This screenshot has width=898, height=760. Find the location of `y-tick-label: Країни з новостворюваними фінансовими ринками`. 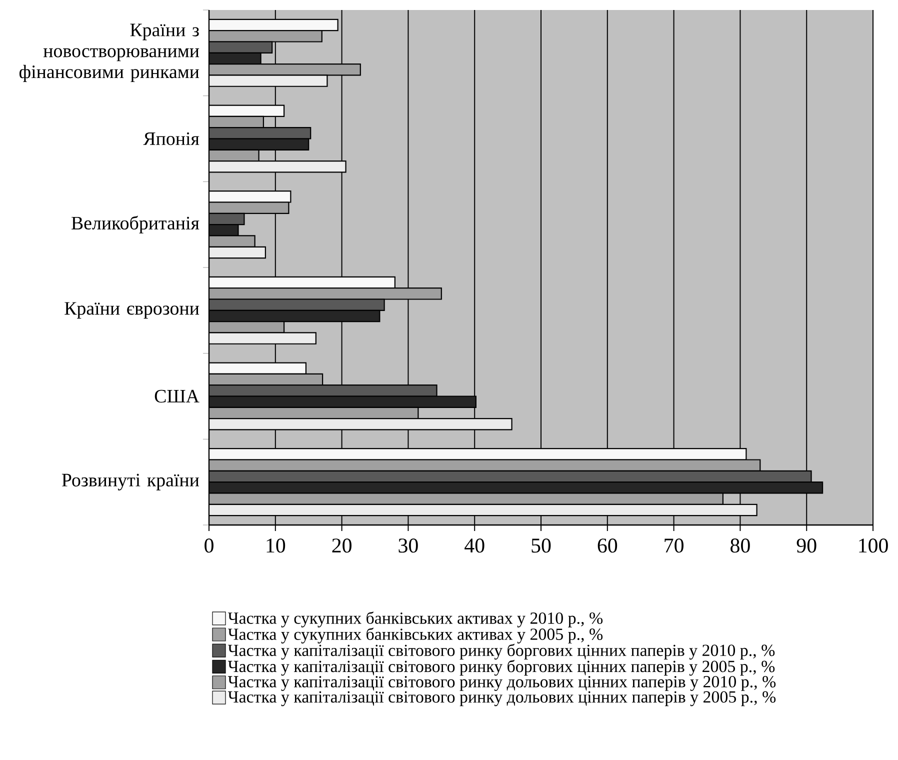

y-tick-label: Країни з новостворюваними фінансовими ринками is located at coordinates (109, 53).